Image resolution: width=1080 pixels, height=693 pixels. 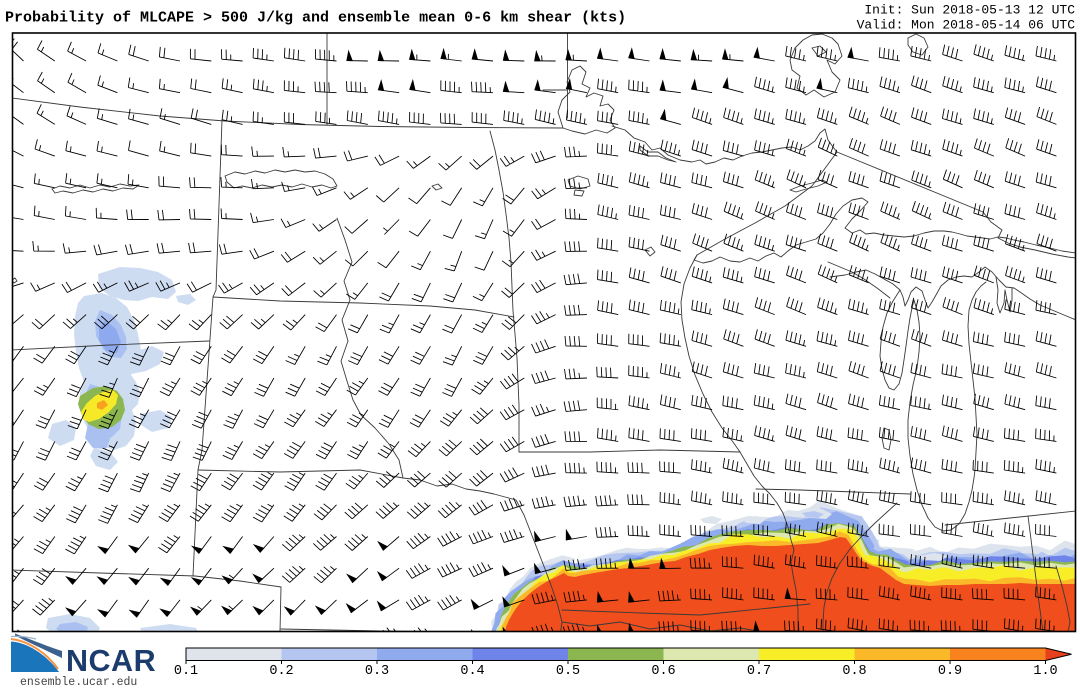 What do you see at coordinates (377, 671) in the screenshot?
I see `svg-text: 0.3` at bounding box center [377, 671].